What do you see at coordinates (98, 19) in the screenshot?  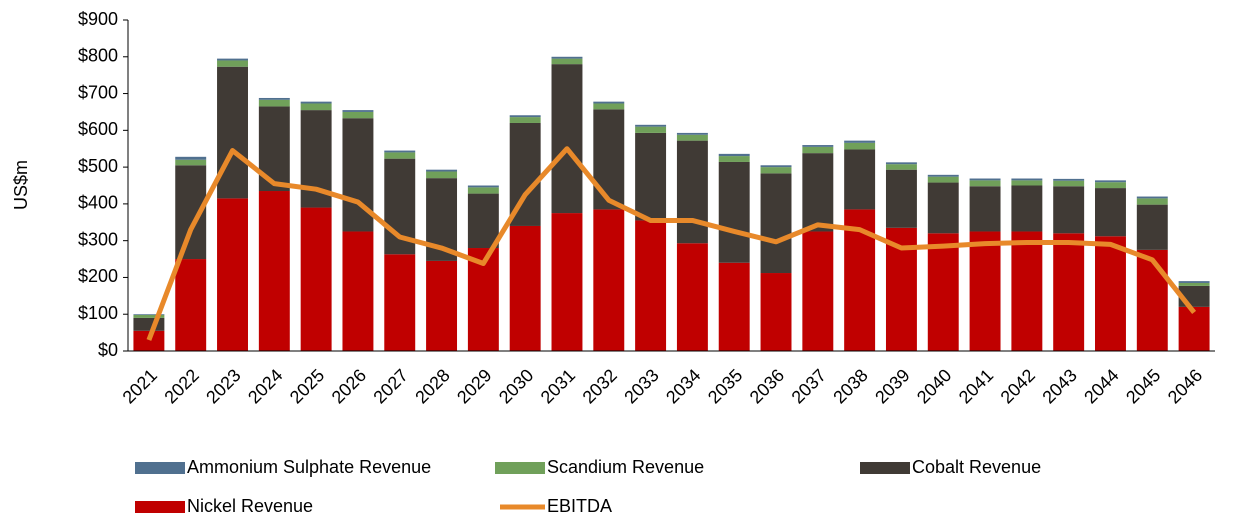 I see `y-tick-label: $900` at bounding box center [98, 19].